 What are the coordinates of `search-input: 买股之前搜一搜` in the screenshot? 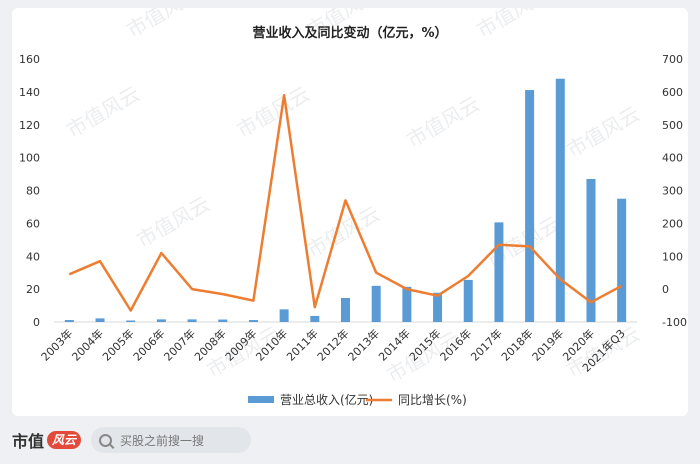 It's located at (171, 440).